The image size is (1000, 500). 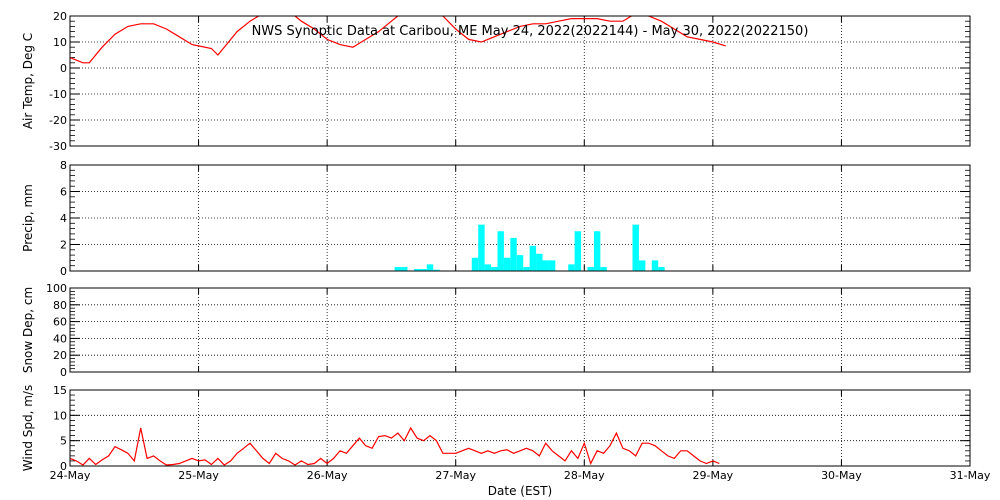 I want to click on y-tick-label: 60, so click(x=60, y=322).